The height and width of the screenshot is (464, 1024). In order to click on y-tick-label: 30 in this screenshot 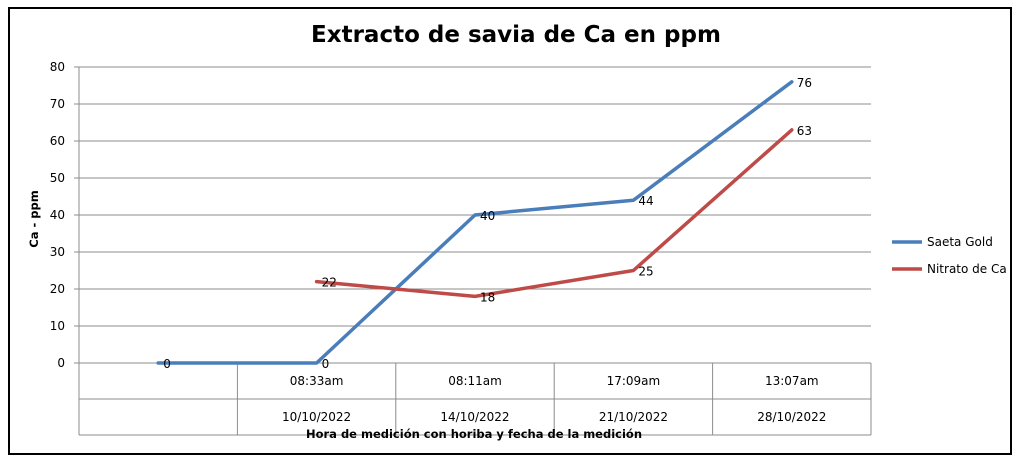, I will do `click(57, 252)`.